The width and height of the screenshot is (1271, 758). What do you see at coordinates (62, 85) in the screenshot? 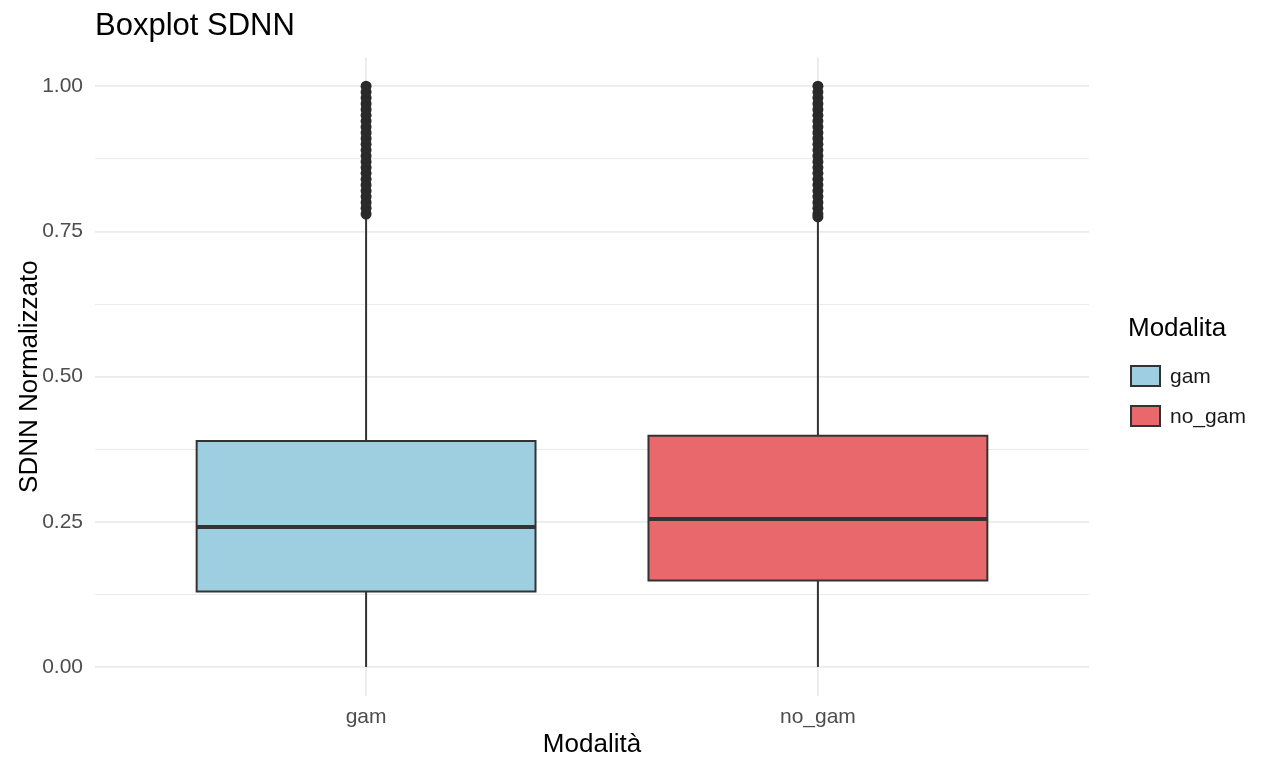
I see `y-tick-label: 1.00` at bounding box center [62, 85].